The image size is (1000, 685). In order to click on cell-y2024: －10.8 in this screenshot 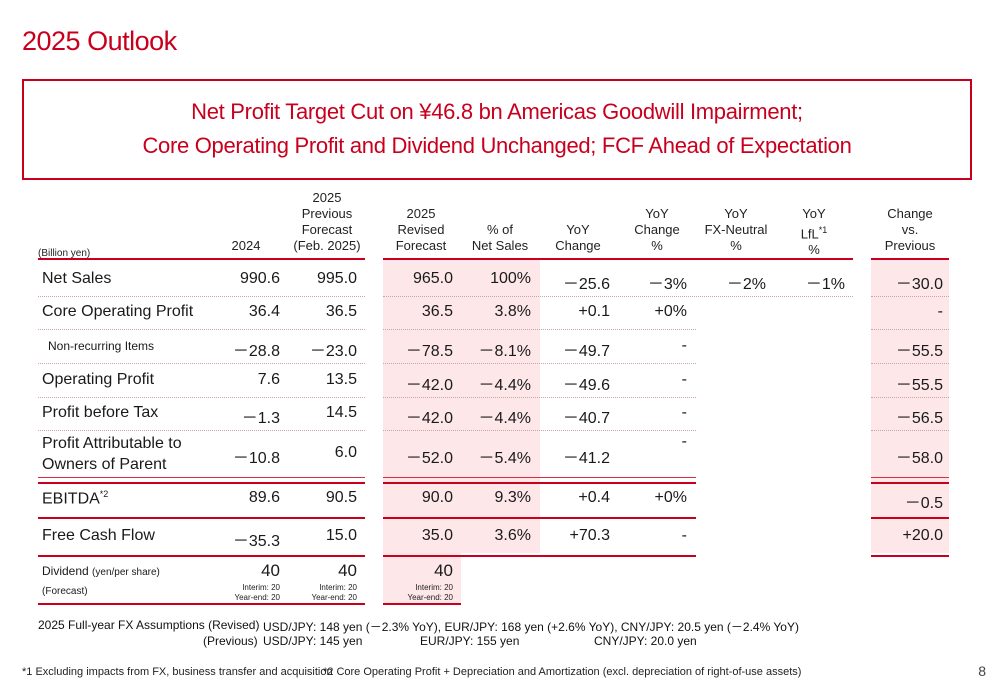, I will do `click(256, 458)`.